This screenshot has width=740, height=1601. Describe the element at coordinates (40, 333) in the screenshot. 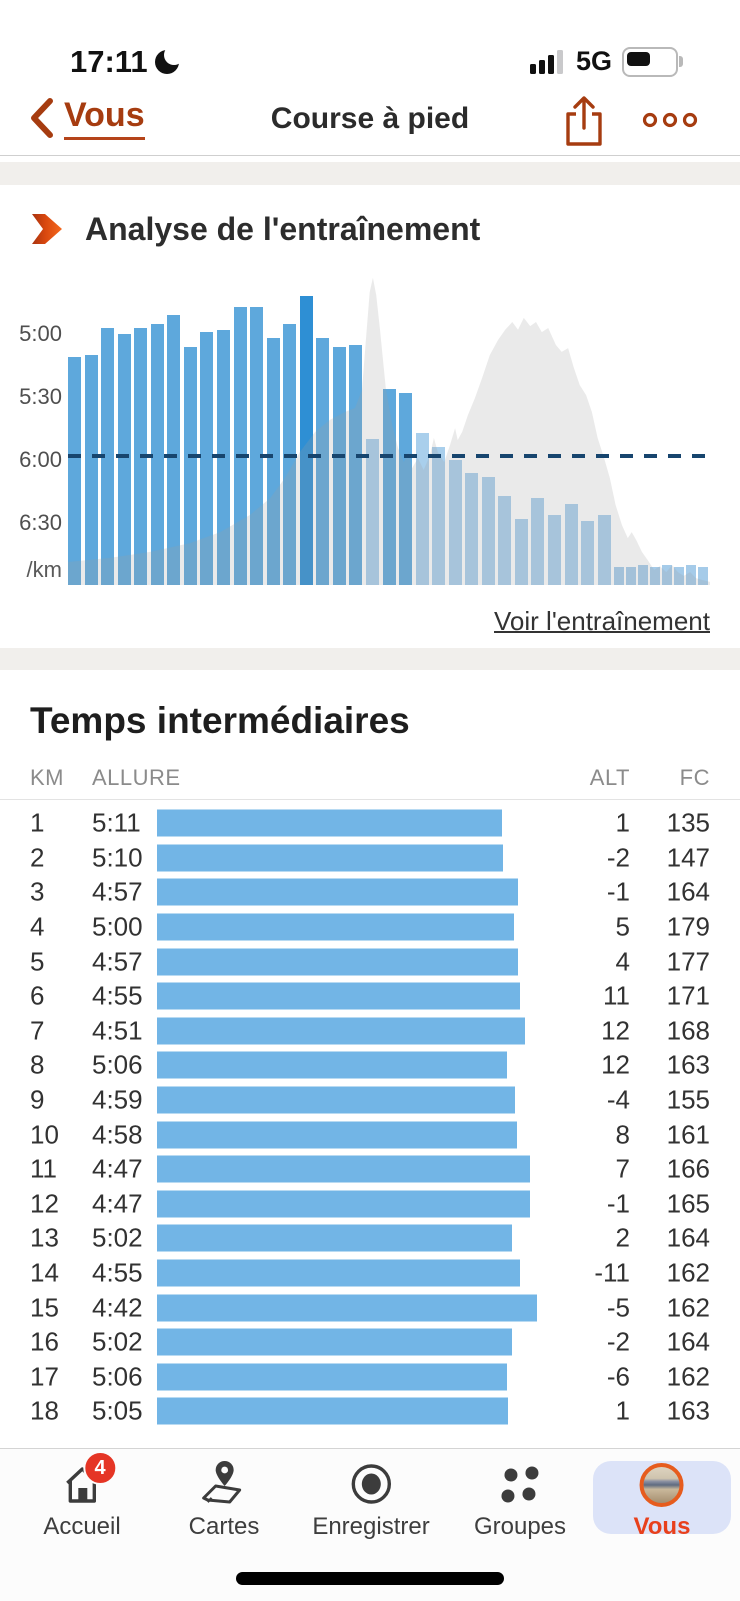

I see `y-axis-tick: 5:00` at that location.